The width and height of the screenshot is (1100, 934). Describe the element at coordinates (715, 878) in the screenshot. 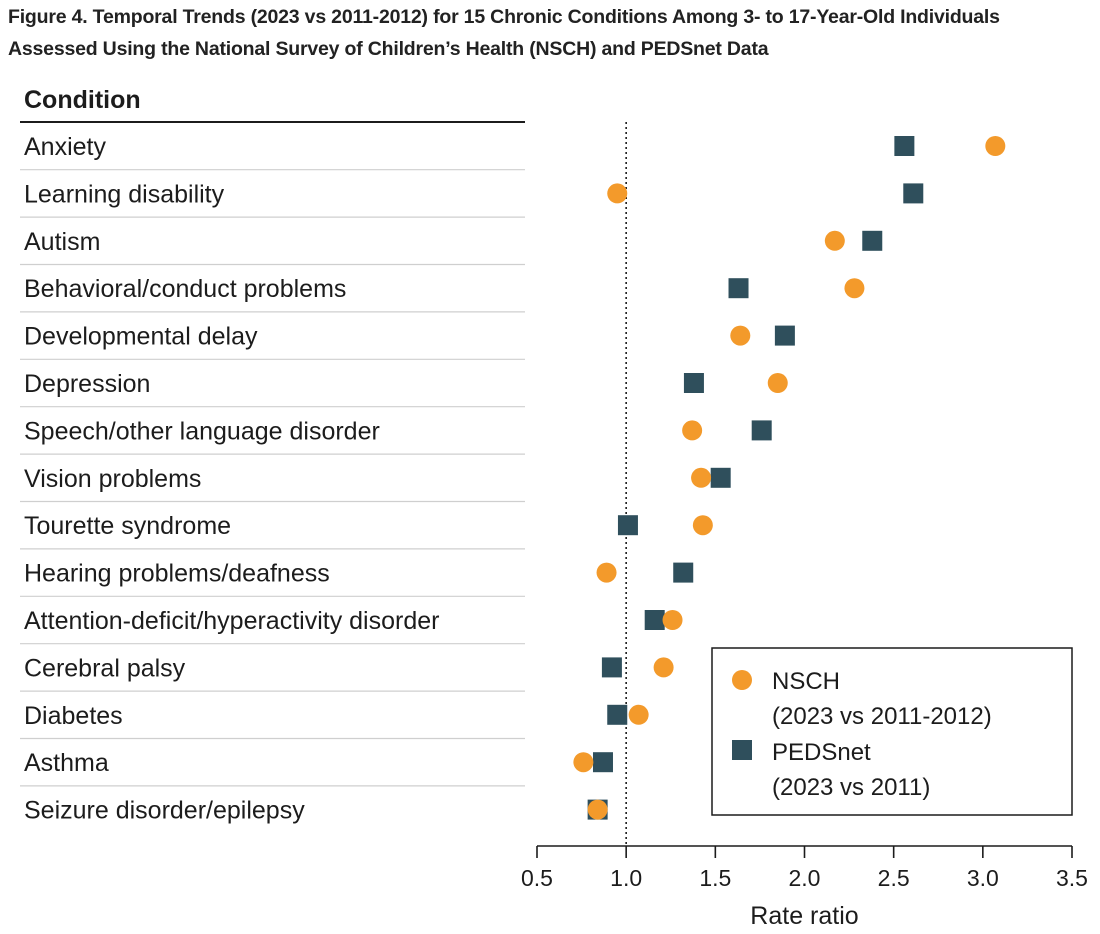

I see `x-tick-label: 1.5` at that location.